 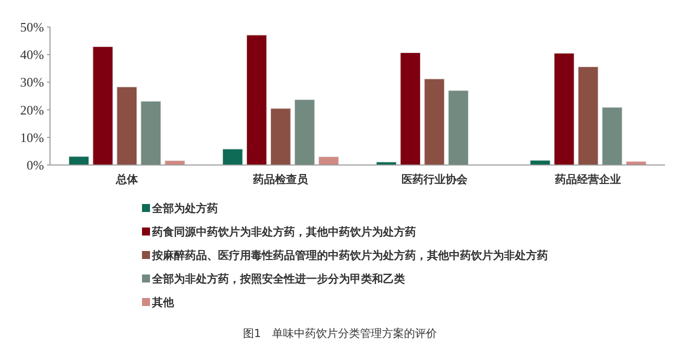 I want to click on y-tick-label: 20%, so click(x=32, y=110).